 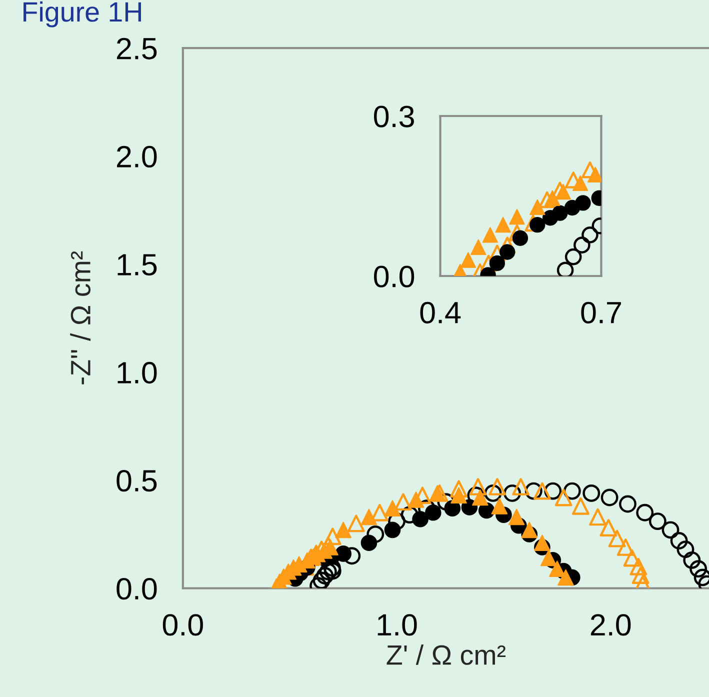 I want to click on y-tick-label: 2.0, so click(x=136, y=157).